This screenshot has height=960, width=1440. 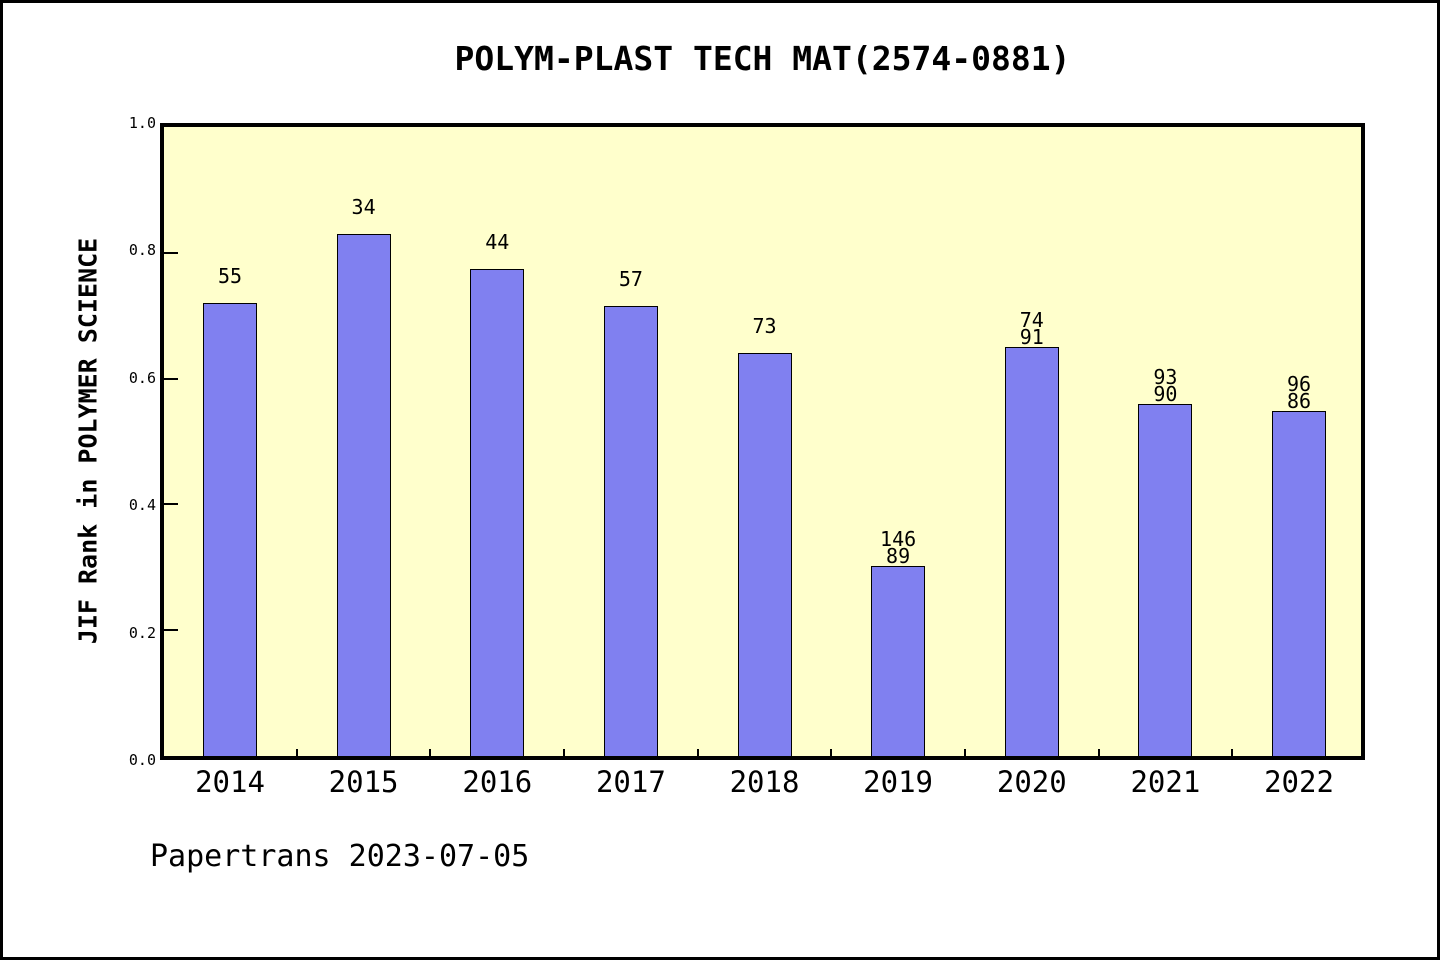 What do you see at coordinates (497, 782) in the screenshot?
I see `x-tick-label: 2016` at bounding box center [497, 782].